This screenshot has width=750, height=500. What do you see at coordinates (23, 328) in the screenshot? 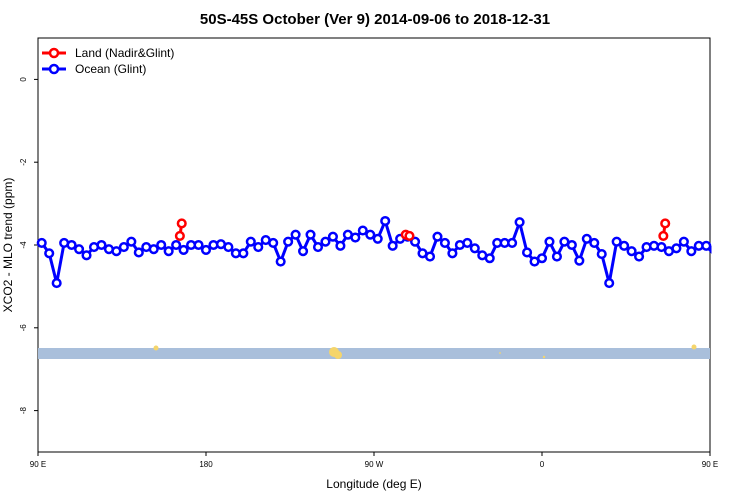
I see `y-tick-label: -6` at bounding box center [23, 328].